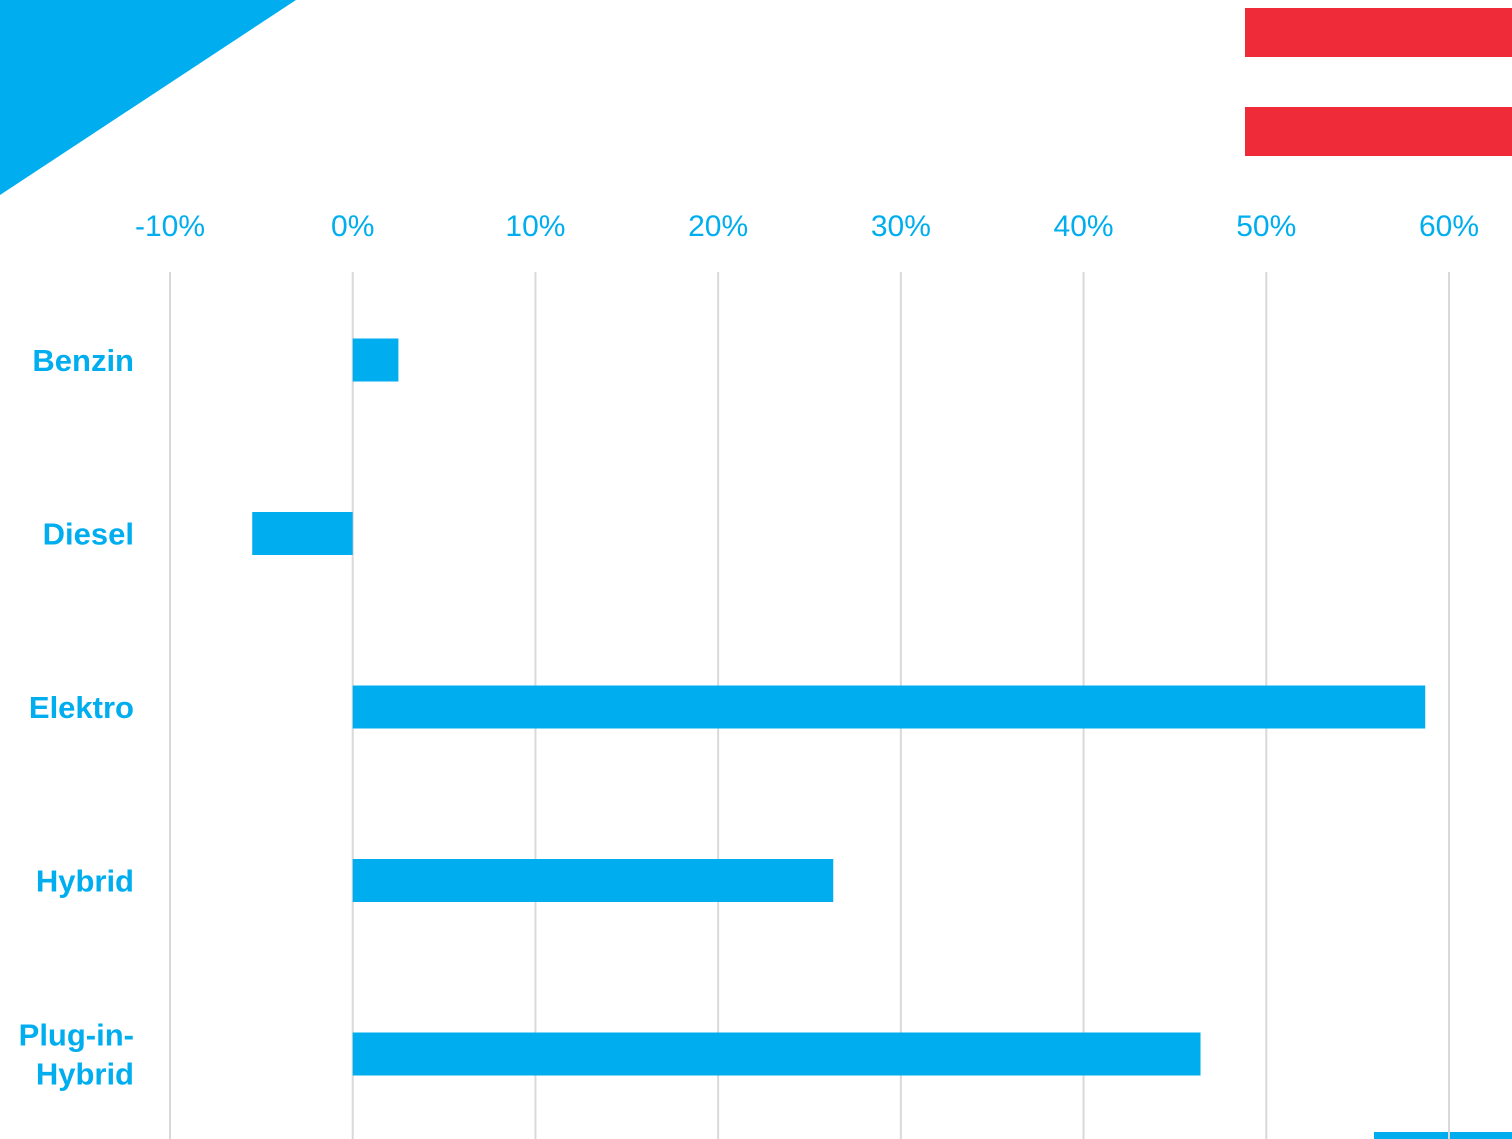 The width and height of the screenshot is (1512, 1139). What do you see at coordinates (1084, 226) in the screenshot?
I see `x-tick-label-5: 40%` at bounding box center [1084, 226].